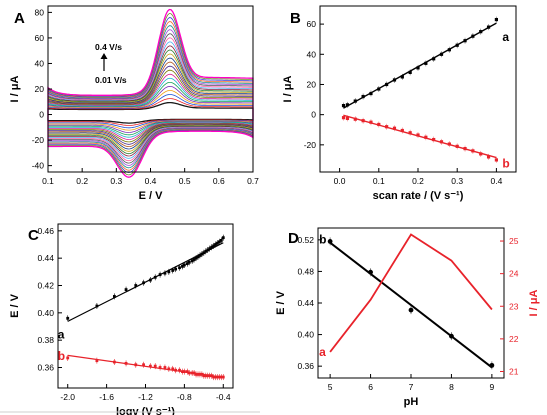  What do you see at coordinates (514, 241) in the screenshot?
I see `y-right-tick-label: 25` at bounding box center [514, 241].